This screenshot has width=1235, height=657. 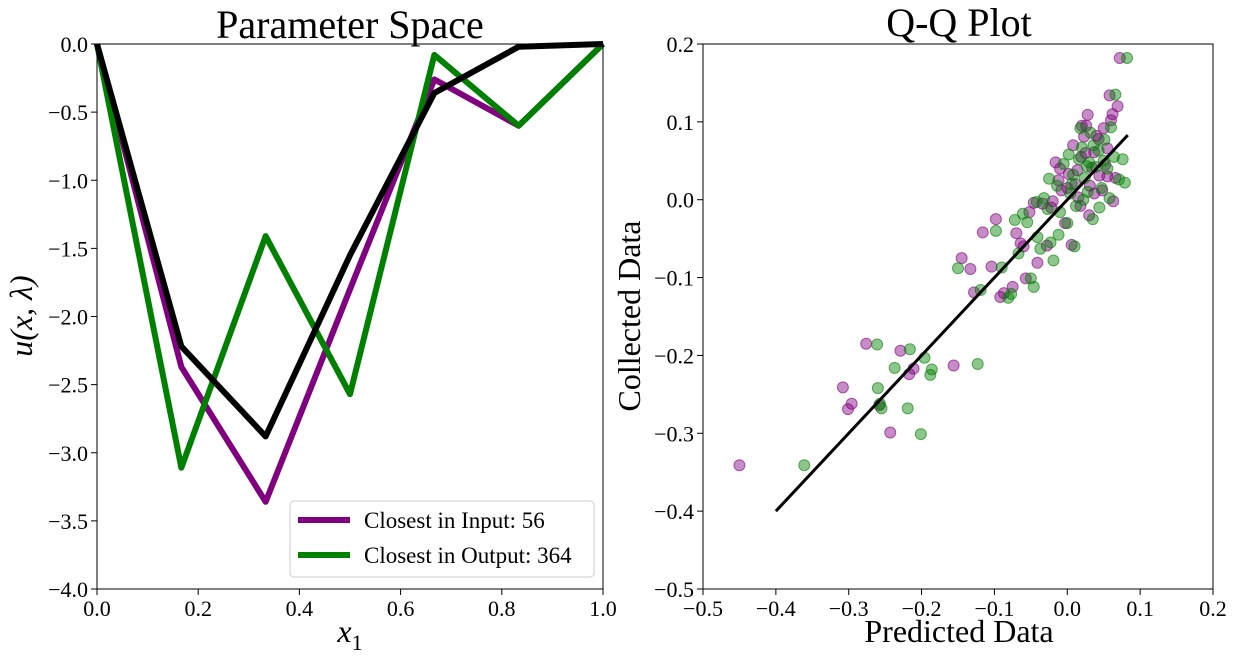 What do you see at coordinates (68, 453) in the screenshot?
I see `left-y-tick-label: −3.0` at bounding box center [68, 453].